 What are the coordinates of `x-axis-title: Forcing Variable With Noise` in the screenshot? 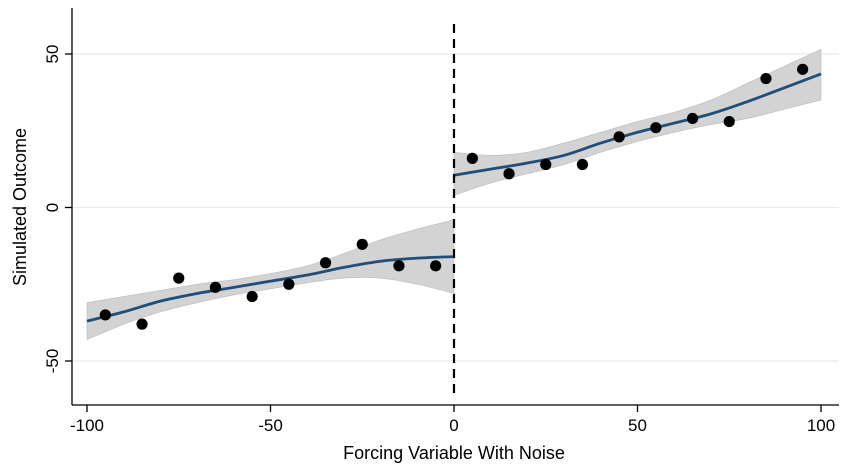 It's located at (454, 453).